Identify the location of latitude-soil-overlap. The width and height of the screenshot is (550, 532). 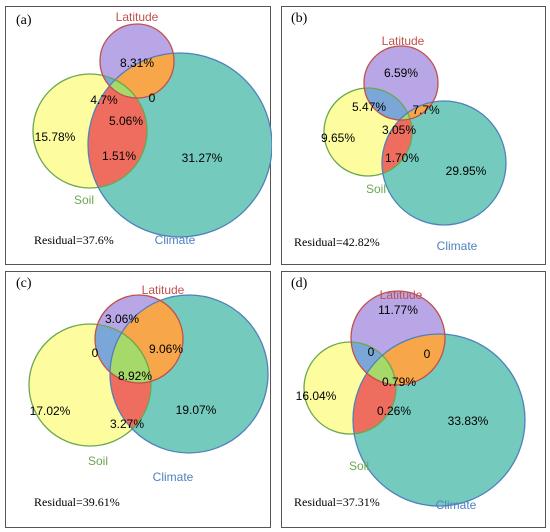
(388, 104).